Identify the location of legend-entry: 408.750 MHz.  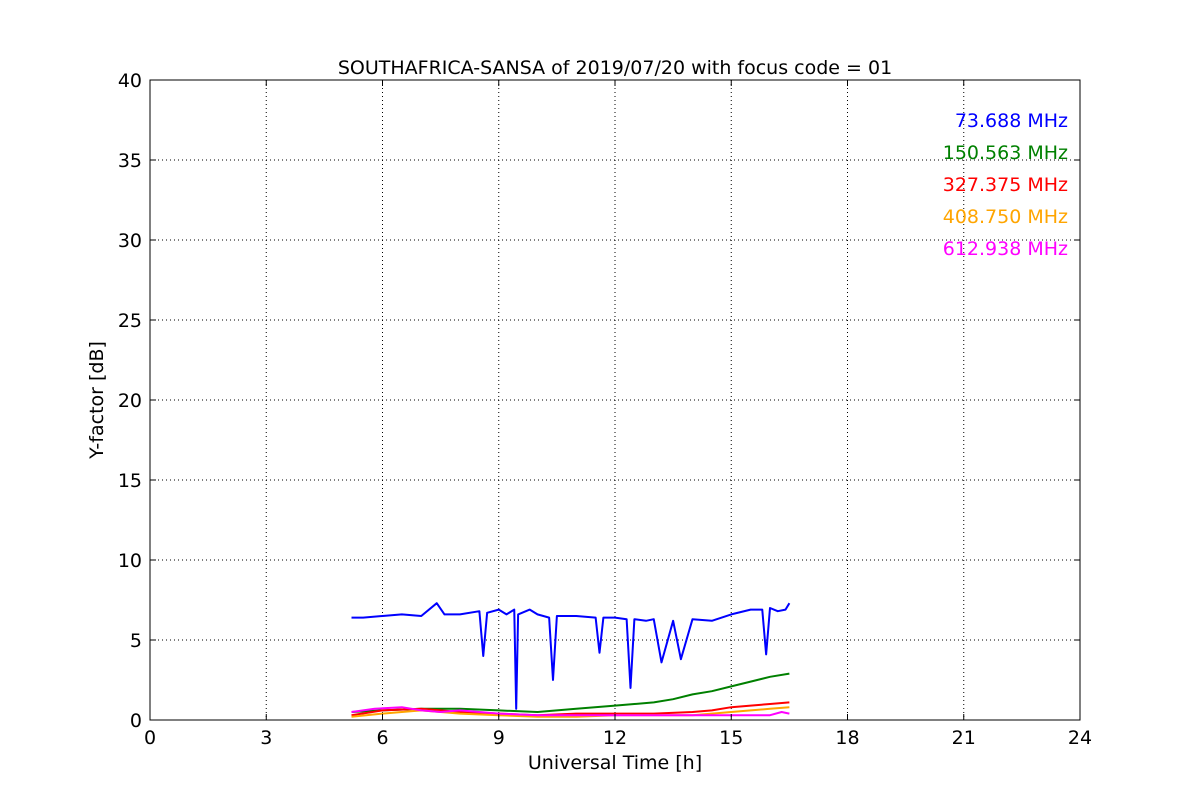
(1005, 217).